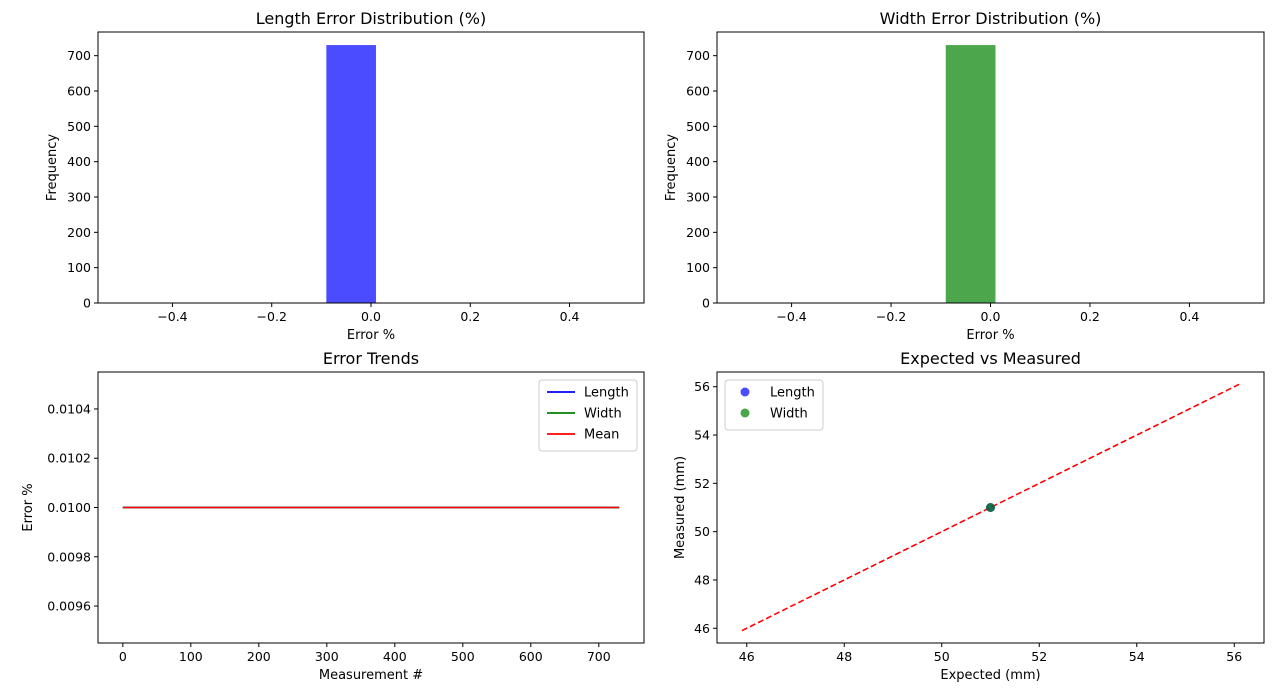 This screenshot has height=695, width=1280. What do you see at coordinates (680, 507) in the screenshot?
I see `y-axis-label: Measured (mm)` at bounding box center [680, 507].